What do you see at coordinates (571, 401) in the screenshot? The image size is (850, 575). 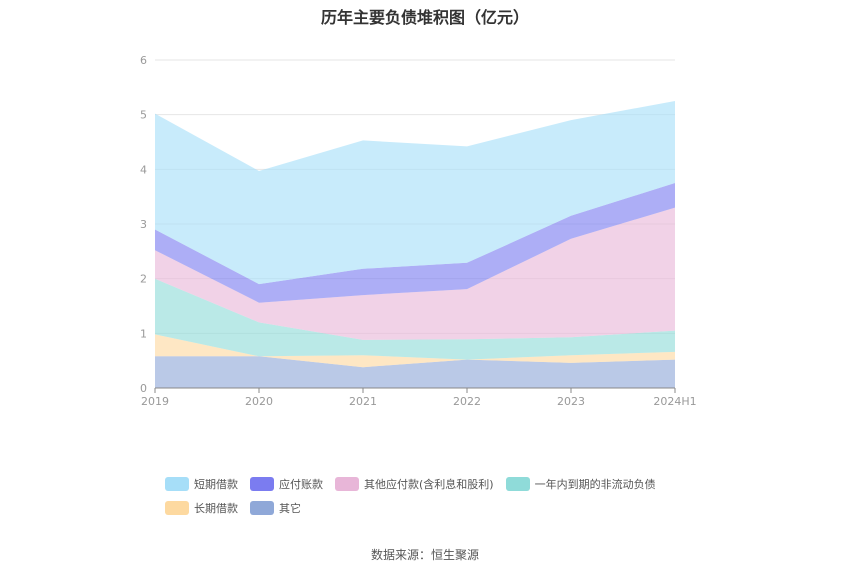 I see `x-tick-label: 2023` at bounding box center [571, 401].